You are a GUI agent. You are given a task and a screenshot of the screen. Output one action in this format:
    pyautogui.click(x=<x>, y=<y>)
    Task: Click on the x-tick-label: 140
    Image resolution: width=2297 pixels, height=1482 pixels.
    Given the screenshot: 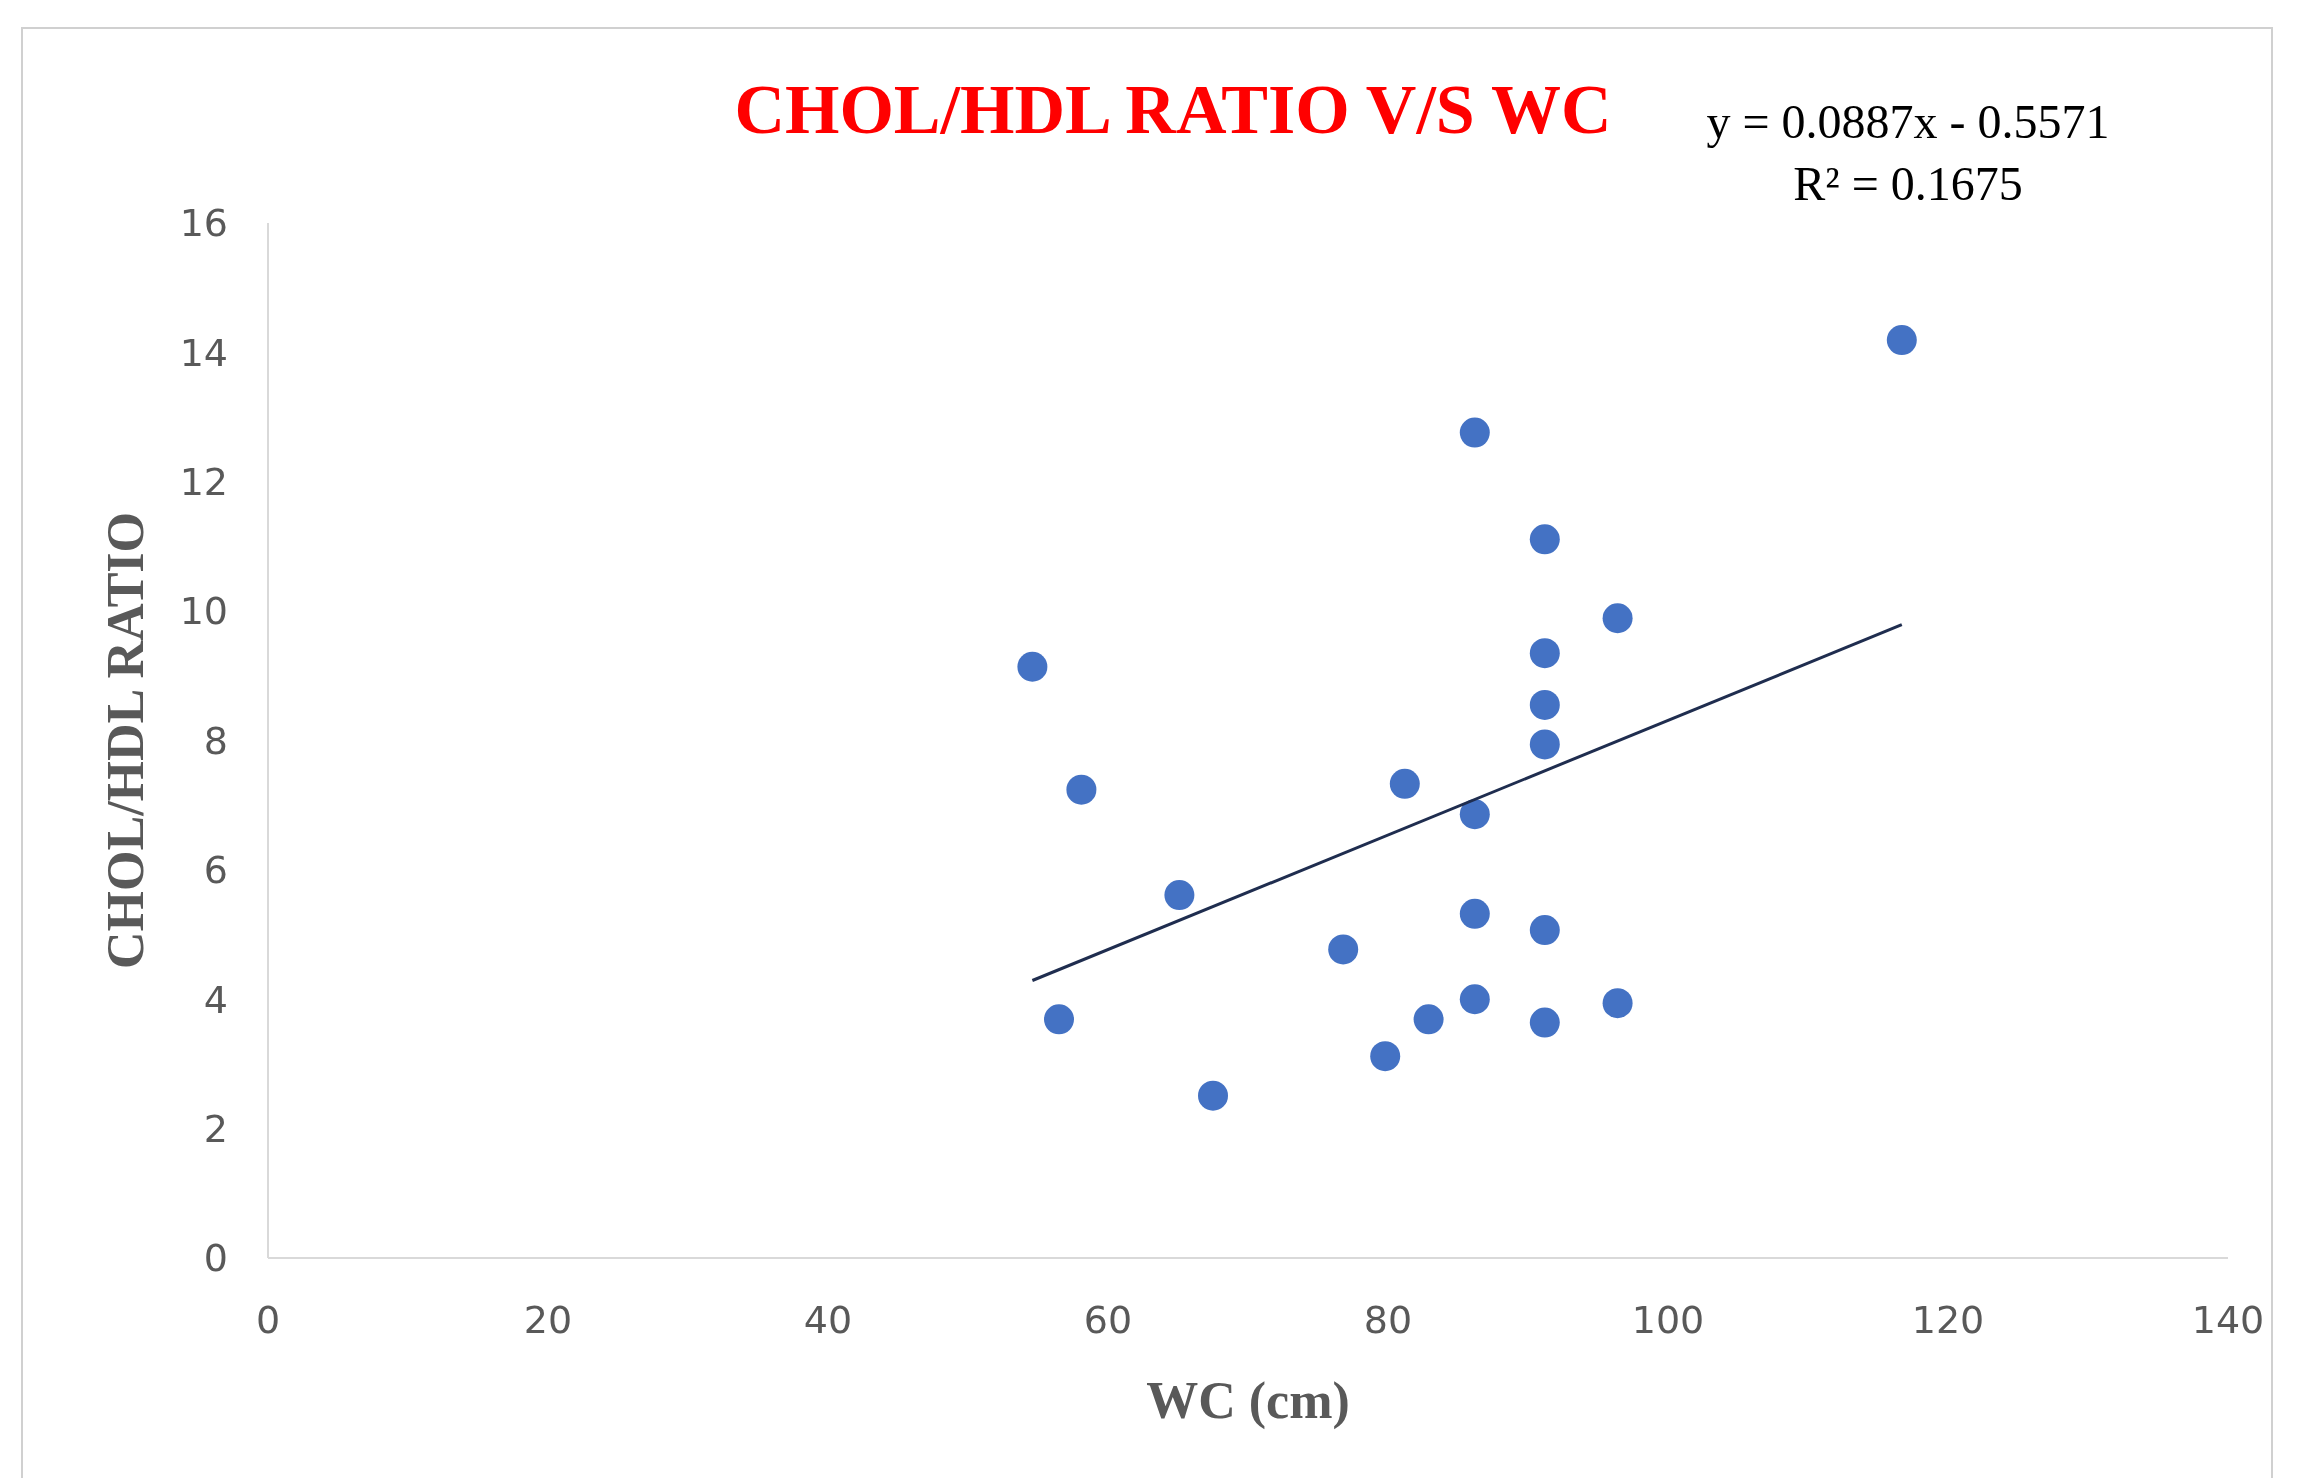 What is the action you would take?
    pyautogui.click(x=2228, y=1320)
    